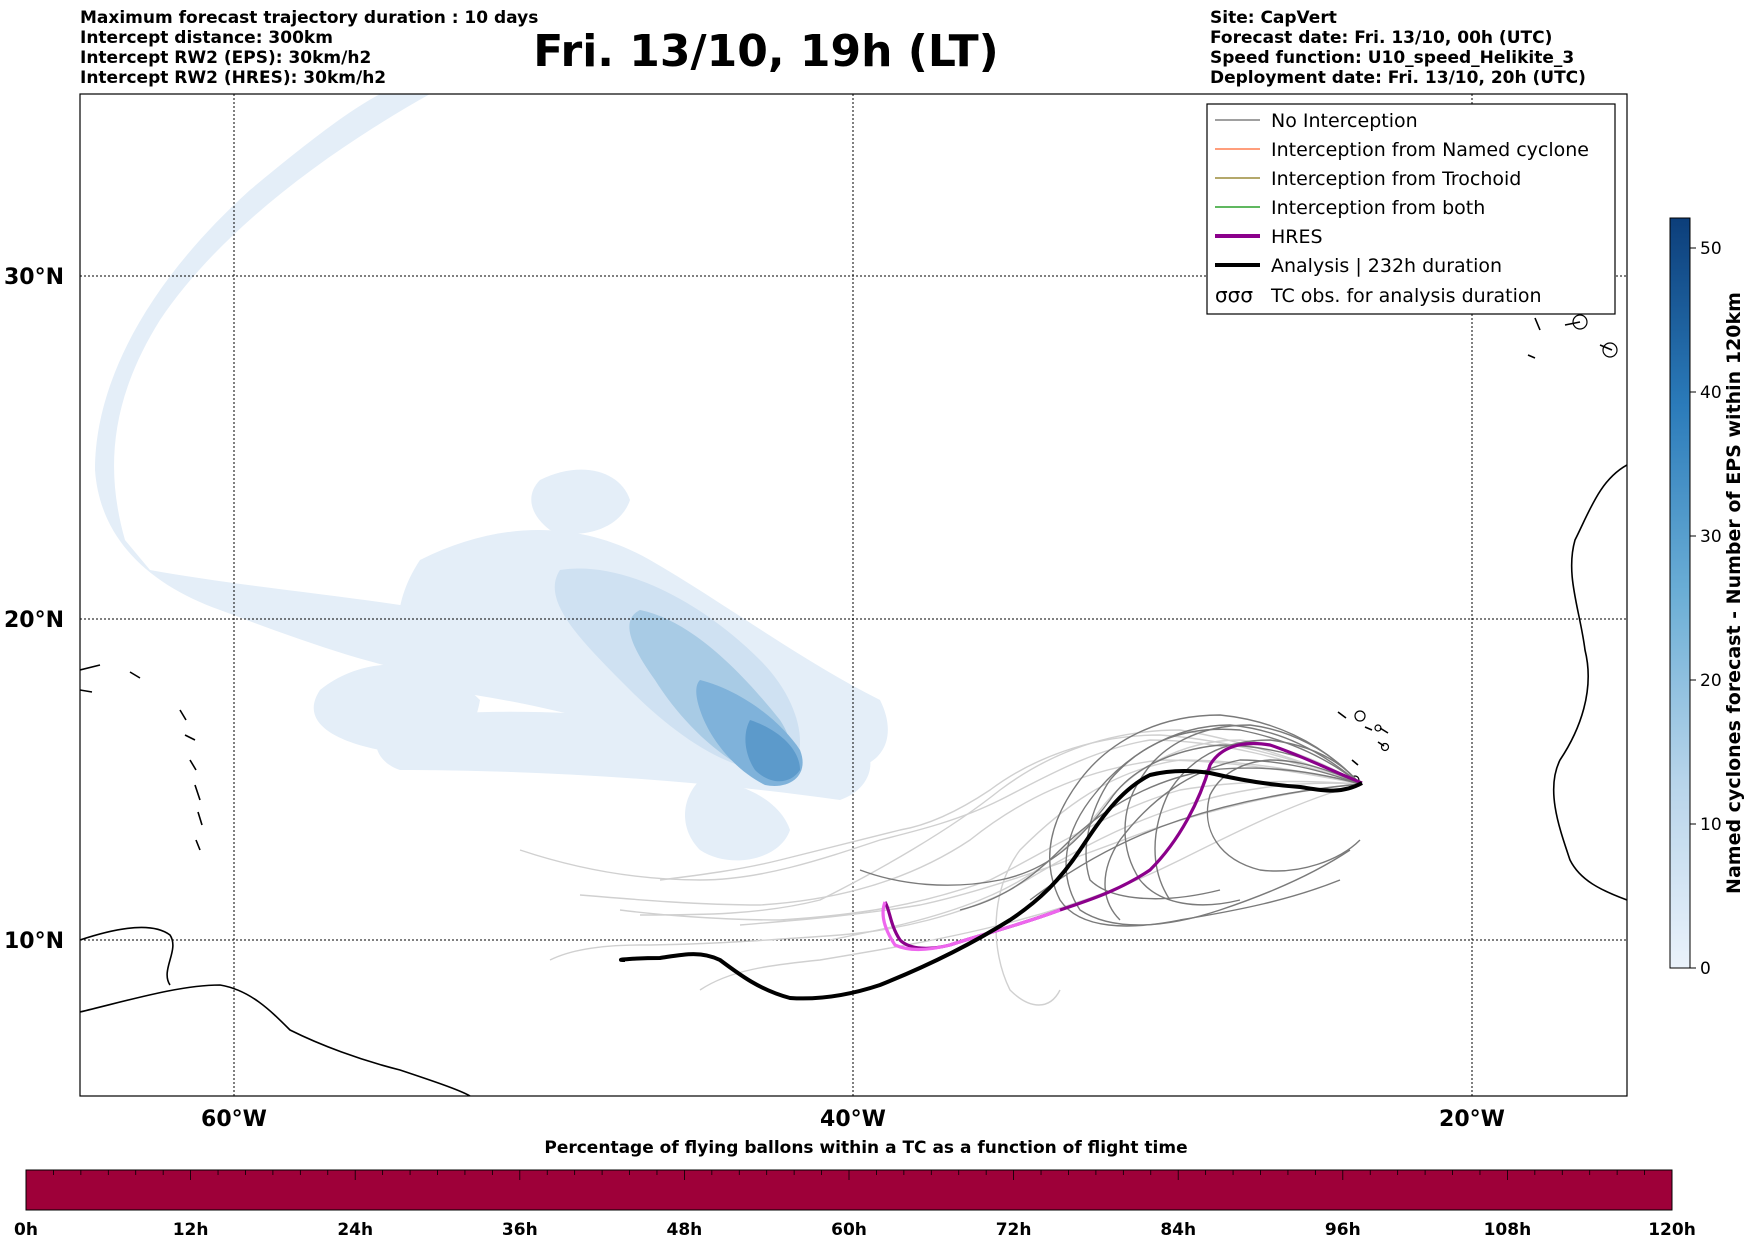 The image size is (1752, 1241). I want to click on colorbar-tick: 50, so click(1711, 249).